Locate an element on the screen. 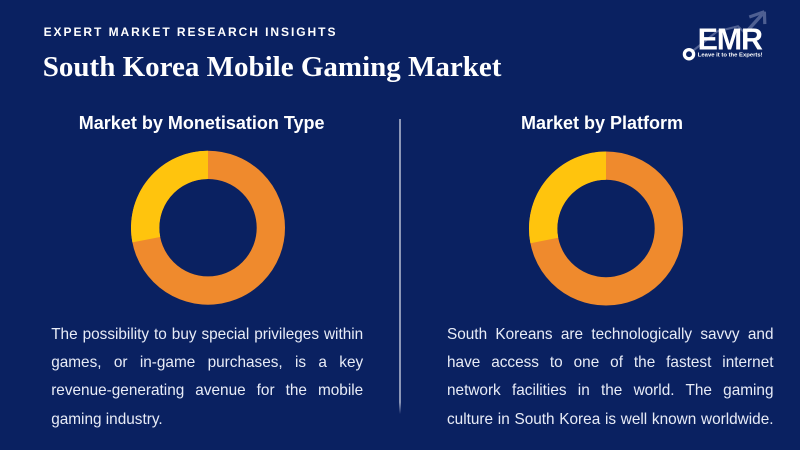  svg-text: EMR is located at coordinates (730, 40).